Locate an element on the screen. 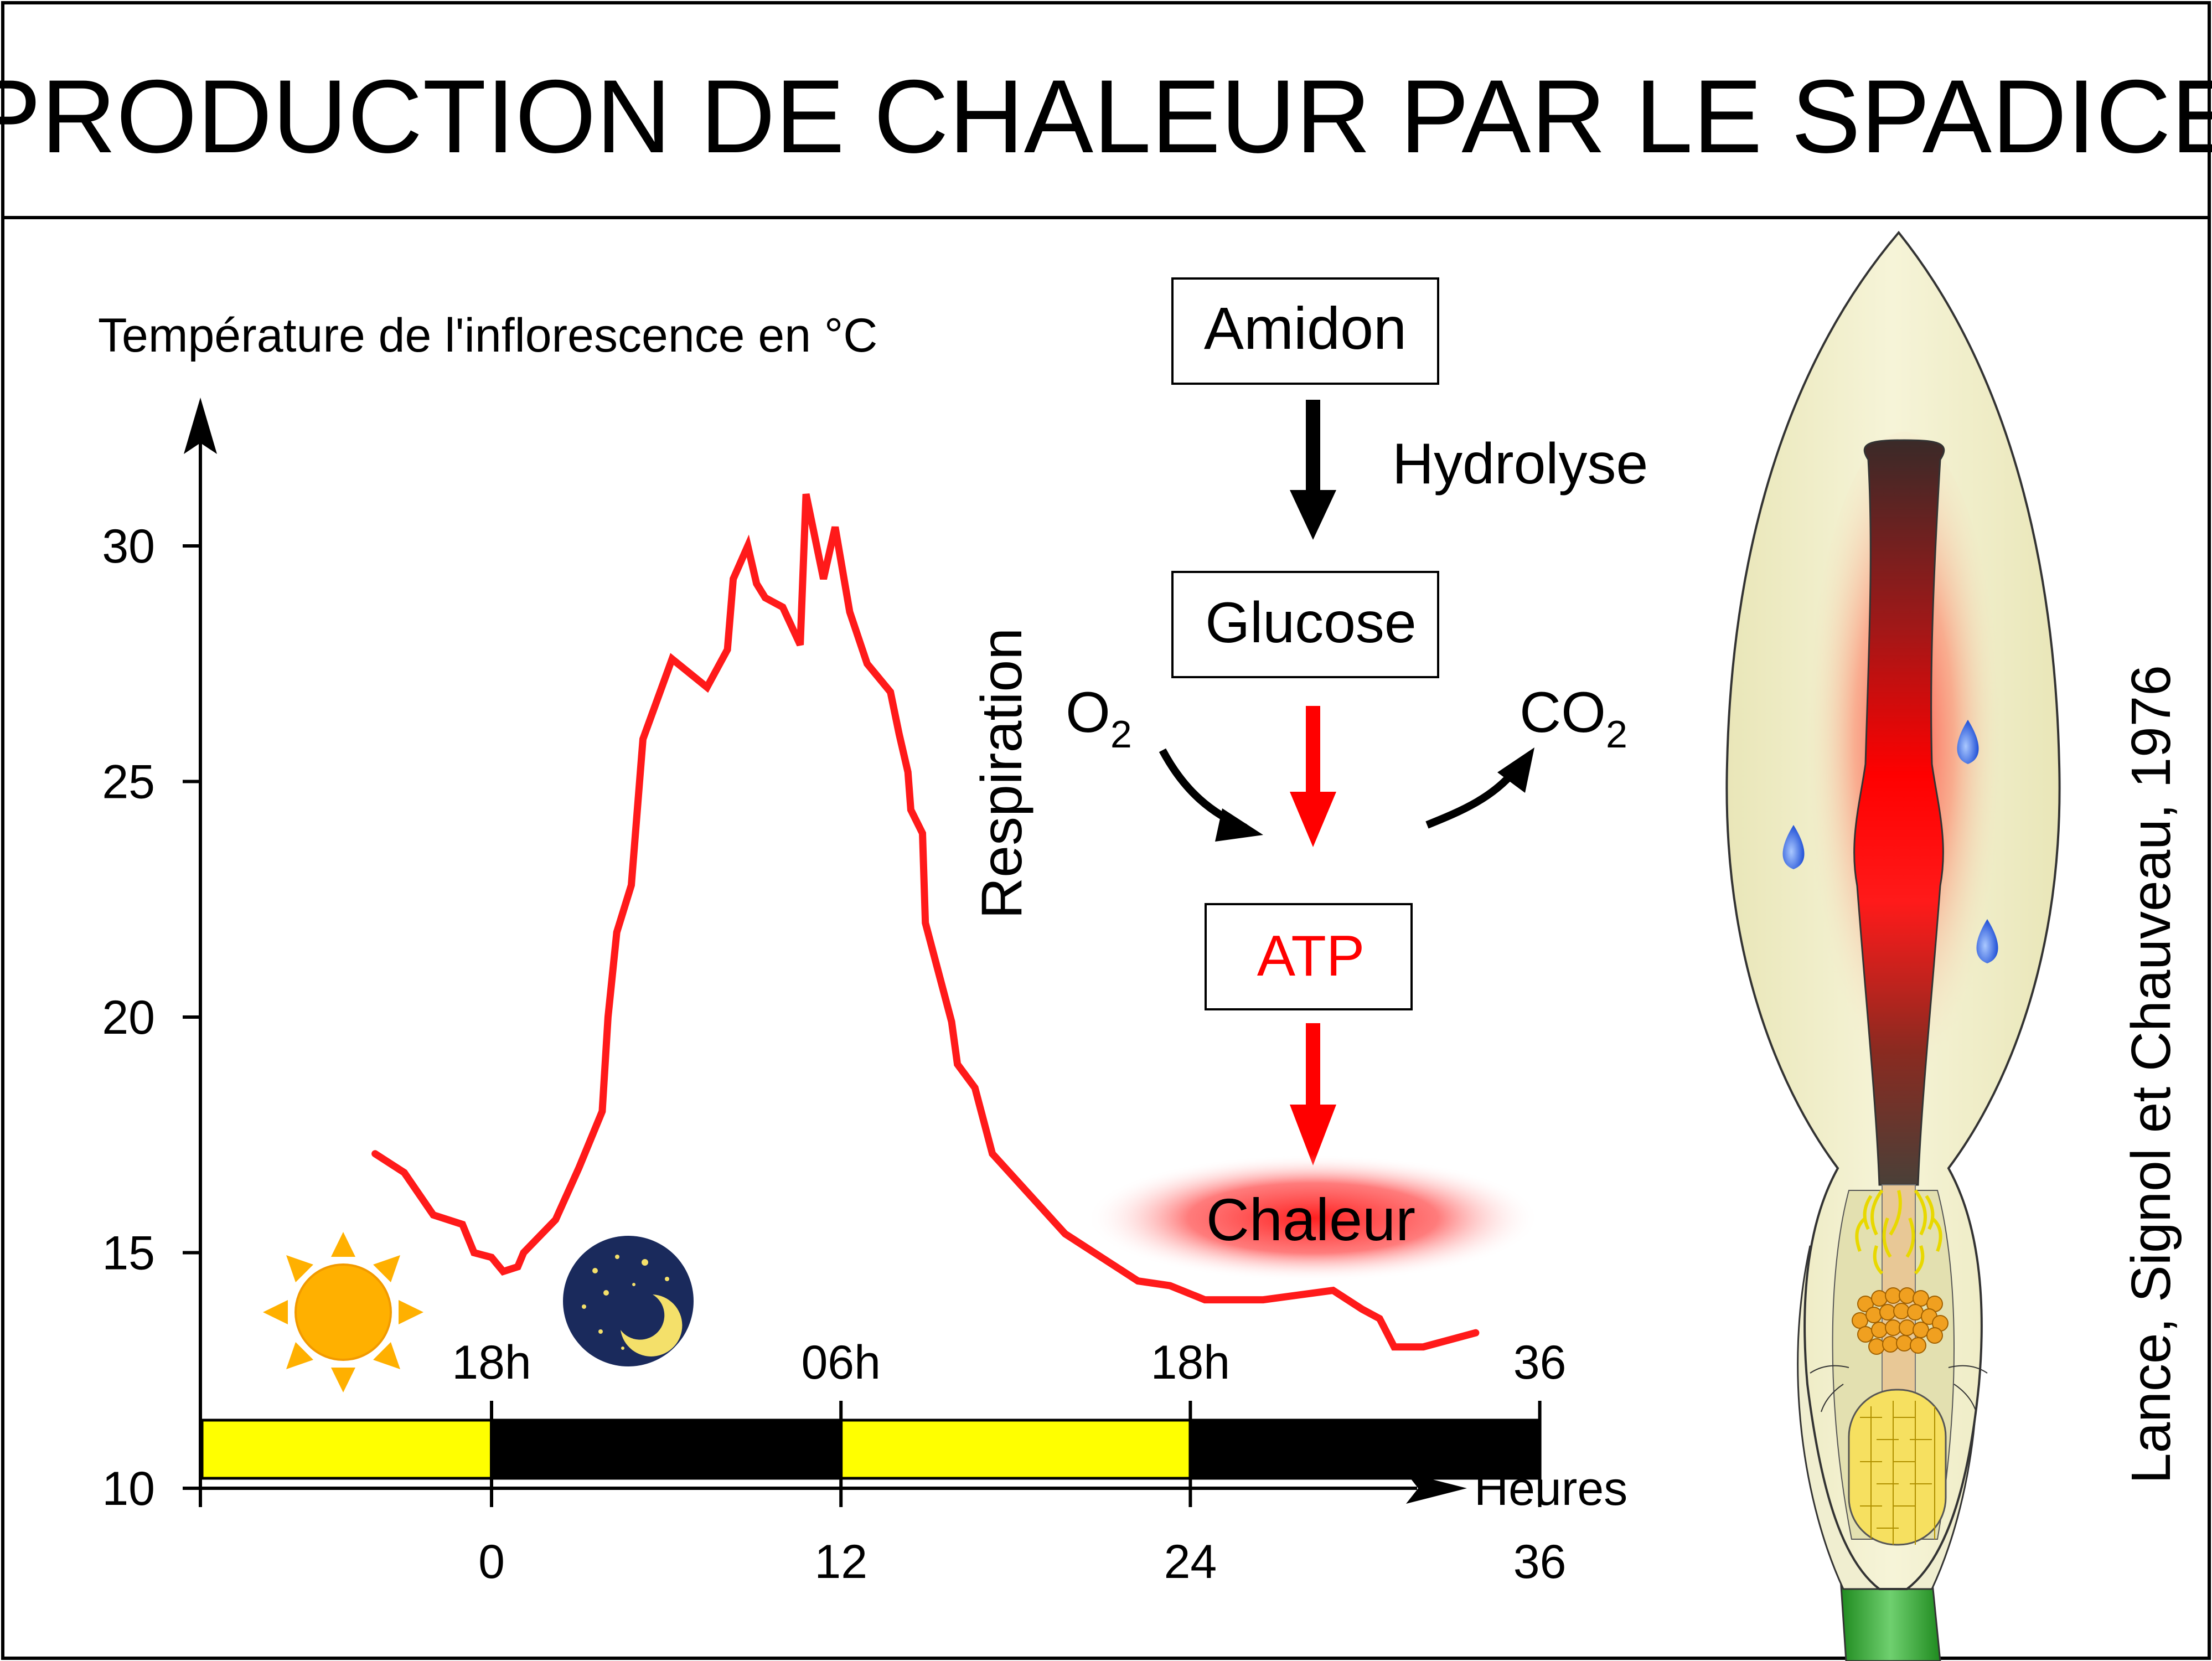 The height and width of the screenshot is (1661, 2212). o2-arrowhead-icon is located at coordinates (1239, 825).